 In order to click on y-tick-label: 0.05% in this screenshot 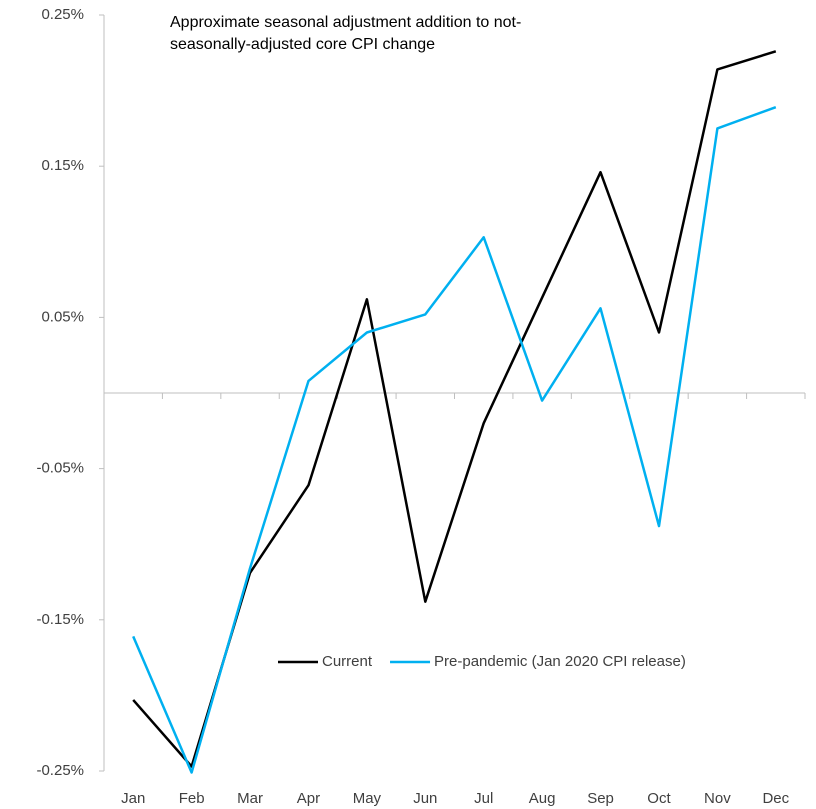, I will do `click(62, 316)`.